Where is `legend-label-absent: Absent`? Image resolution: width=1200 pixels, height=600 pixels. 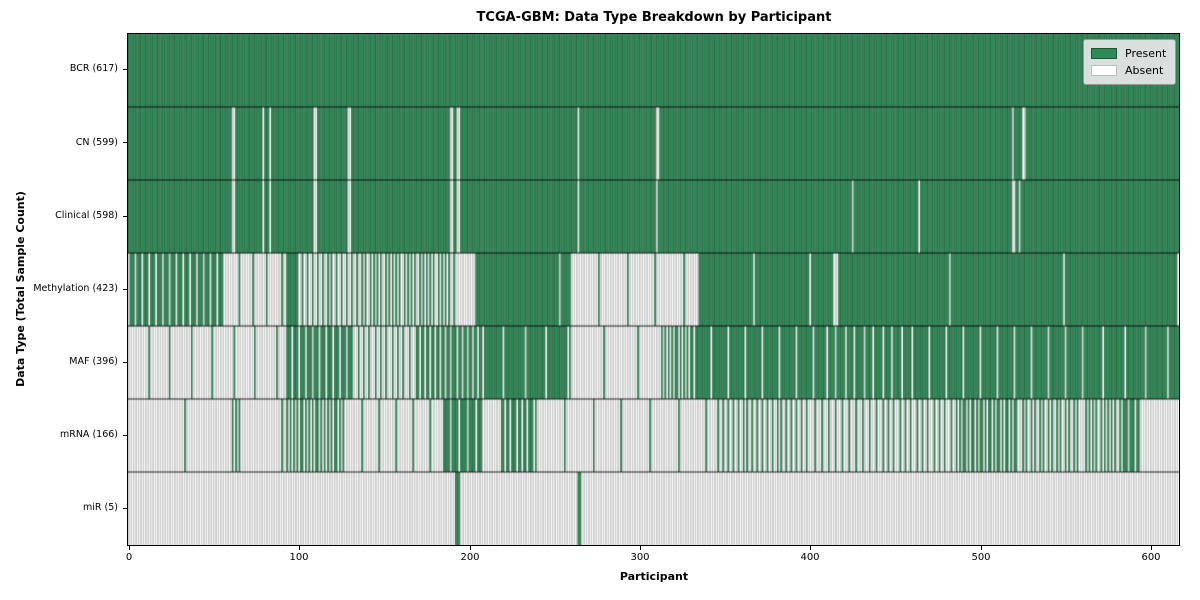
legend-label-absent: Absent is located at coordinates (1144, 70).